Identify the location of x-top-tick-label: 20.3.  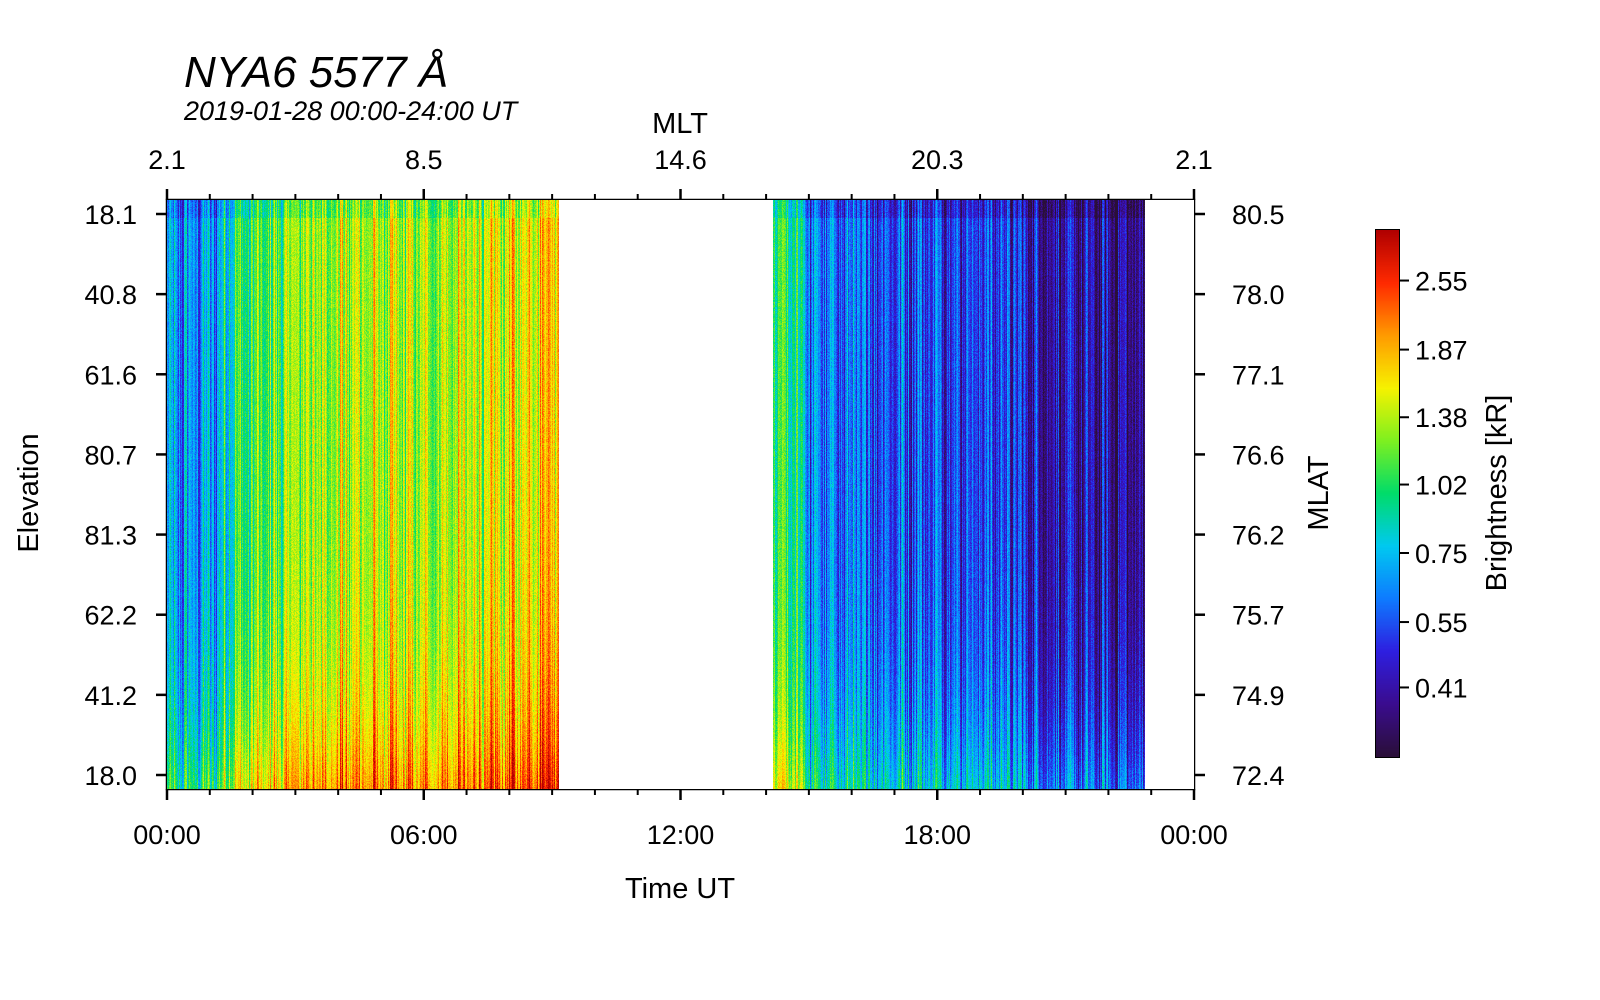
(937, 160).